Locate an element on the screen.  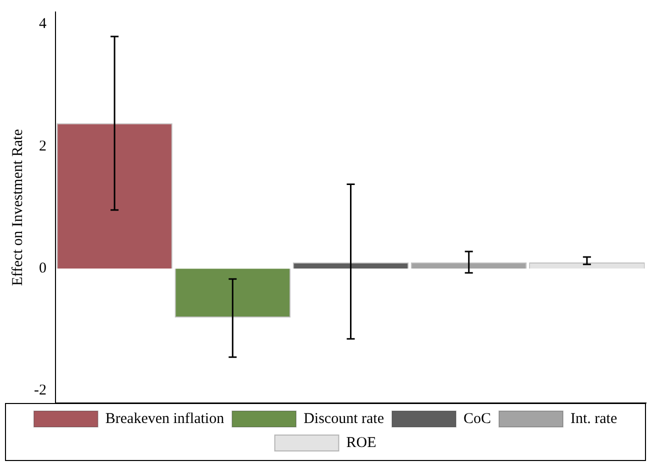
y-axis-title: Effect on Investment Rate is located at coordinates (18, 207).